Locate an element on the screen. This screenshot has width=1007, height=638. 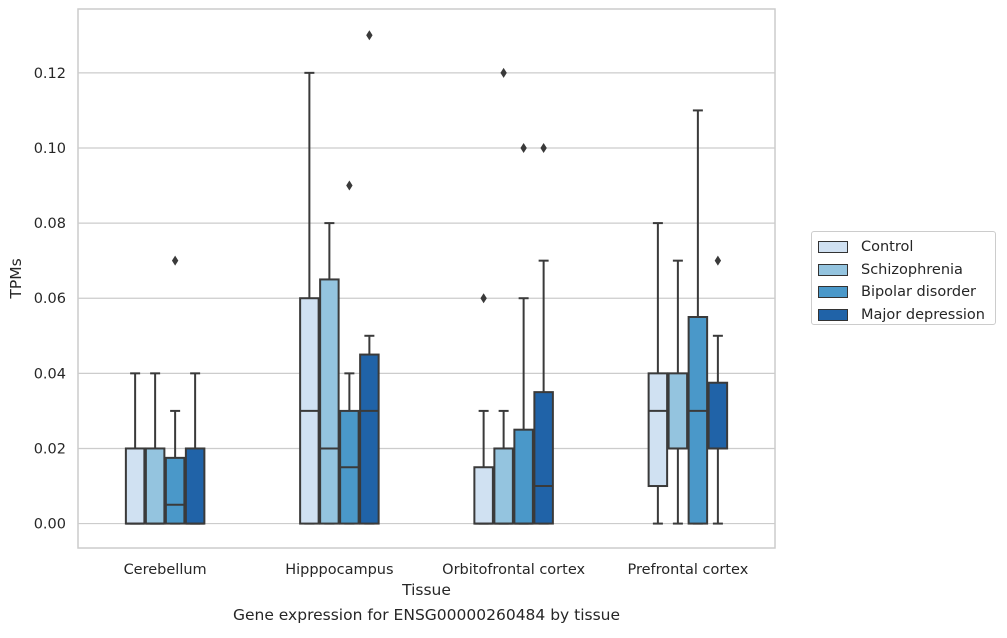
legend-label-major-depression: Major depression is located at coordinates (923, 314).